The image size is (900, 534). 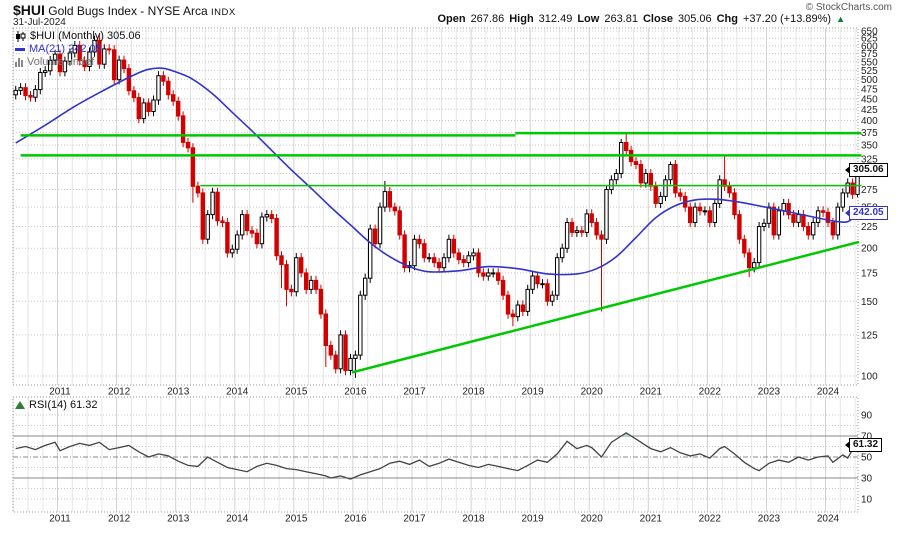 I want to click on chg-label: Chg, so click(x=727, y=19).